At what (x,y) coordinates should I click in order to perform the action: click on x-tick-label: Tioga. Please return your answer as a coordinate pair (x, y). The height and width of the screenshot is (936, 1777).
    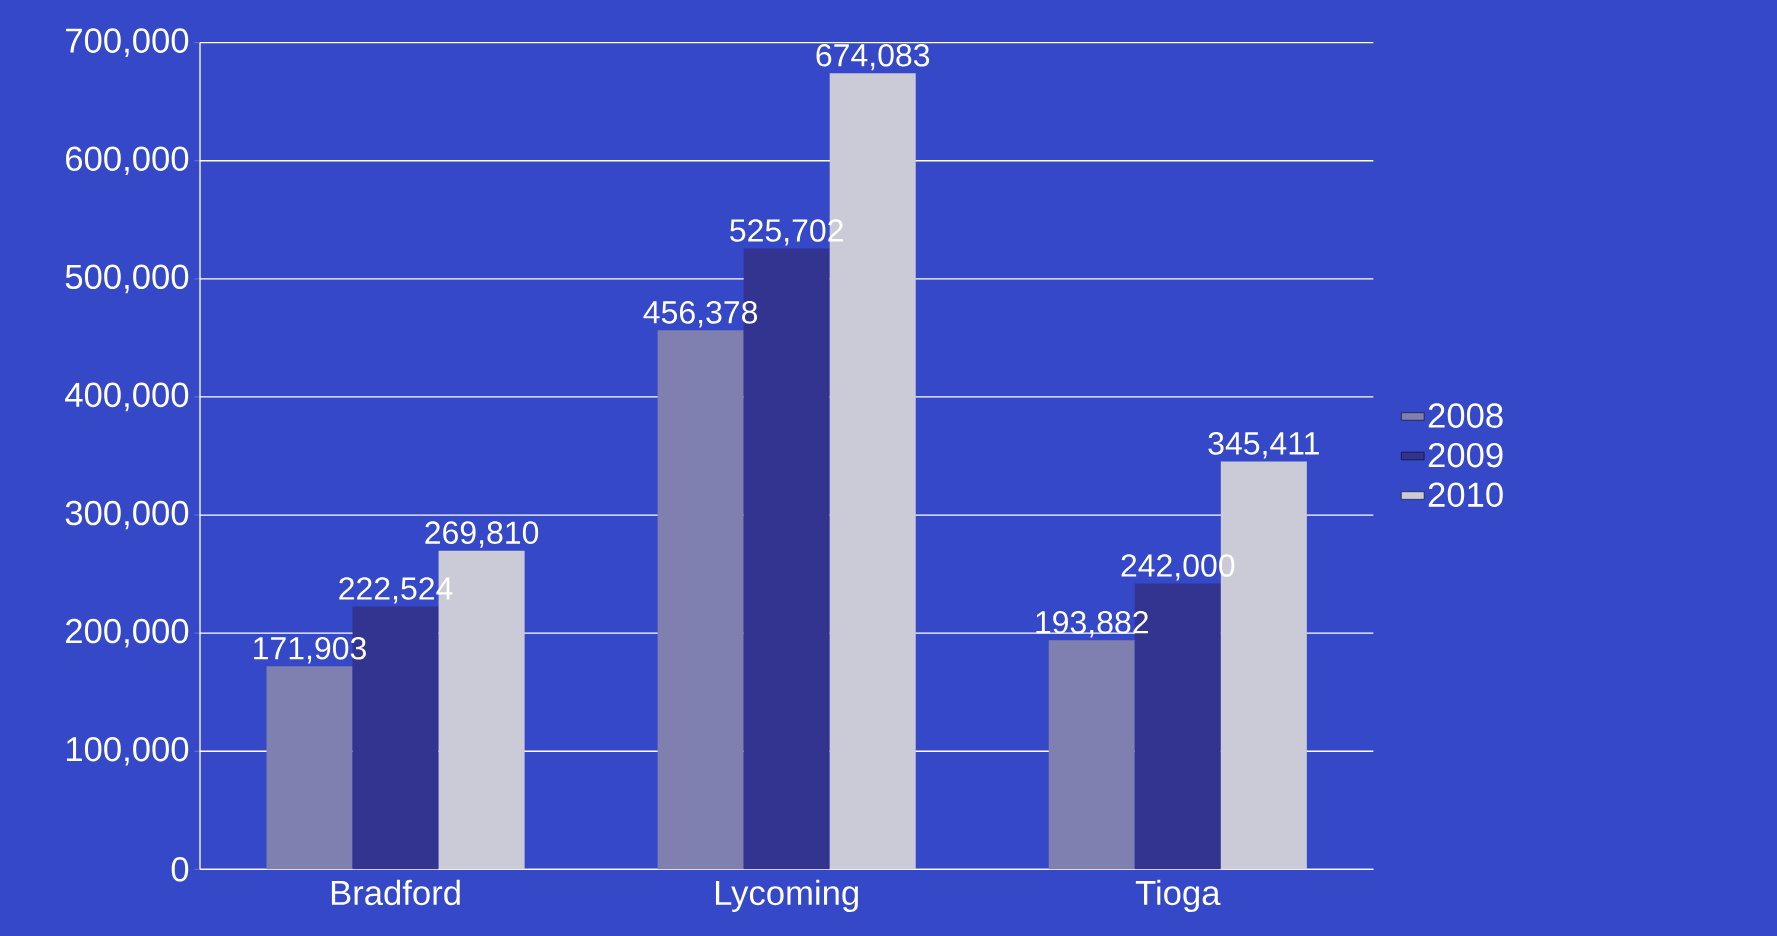
    Looking at the image, I should click on (1178, 896).